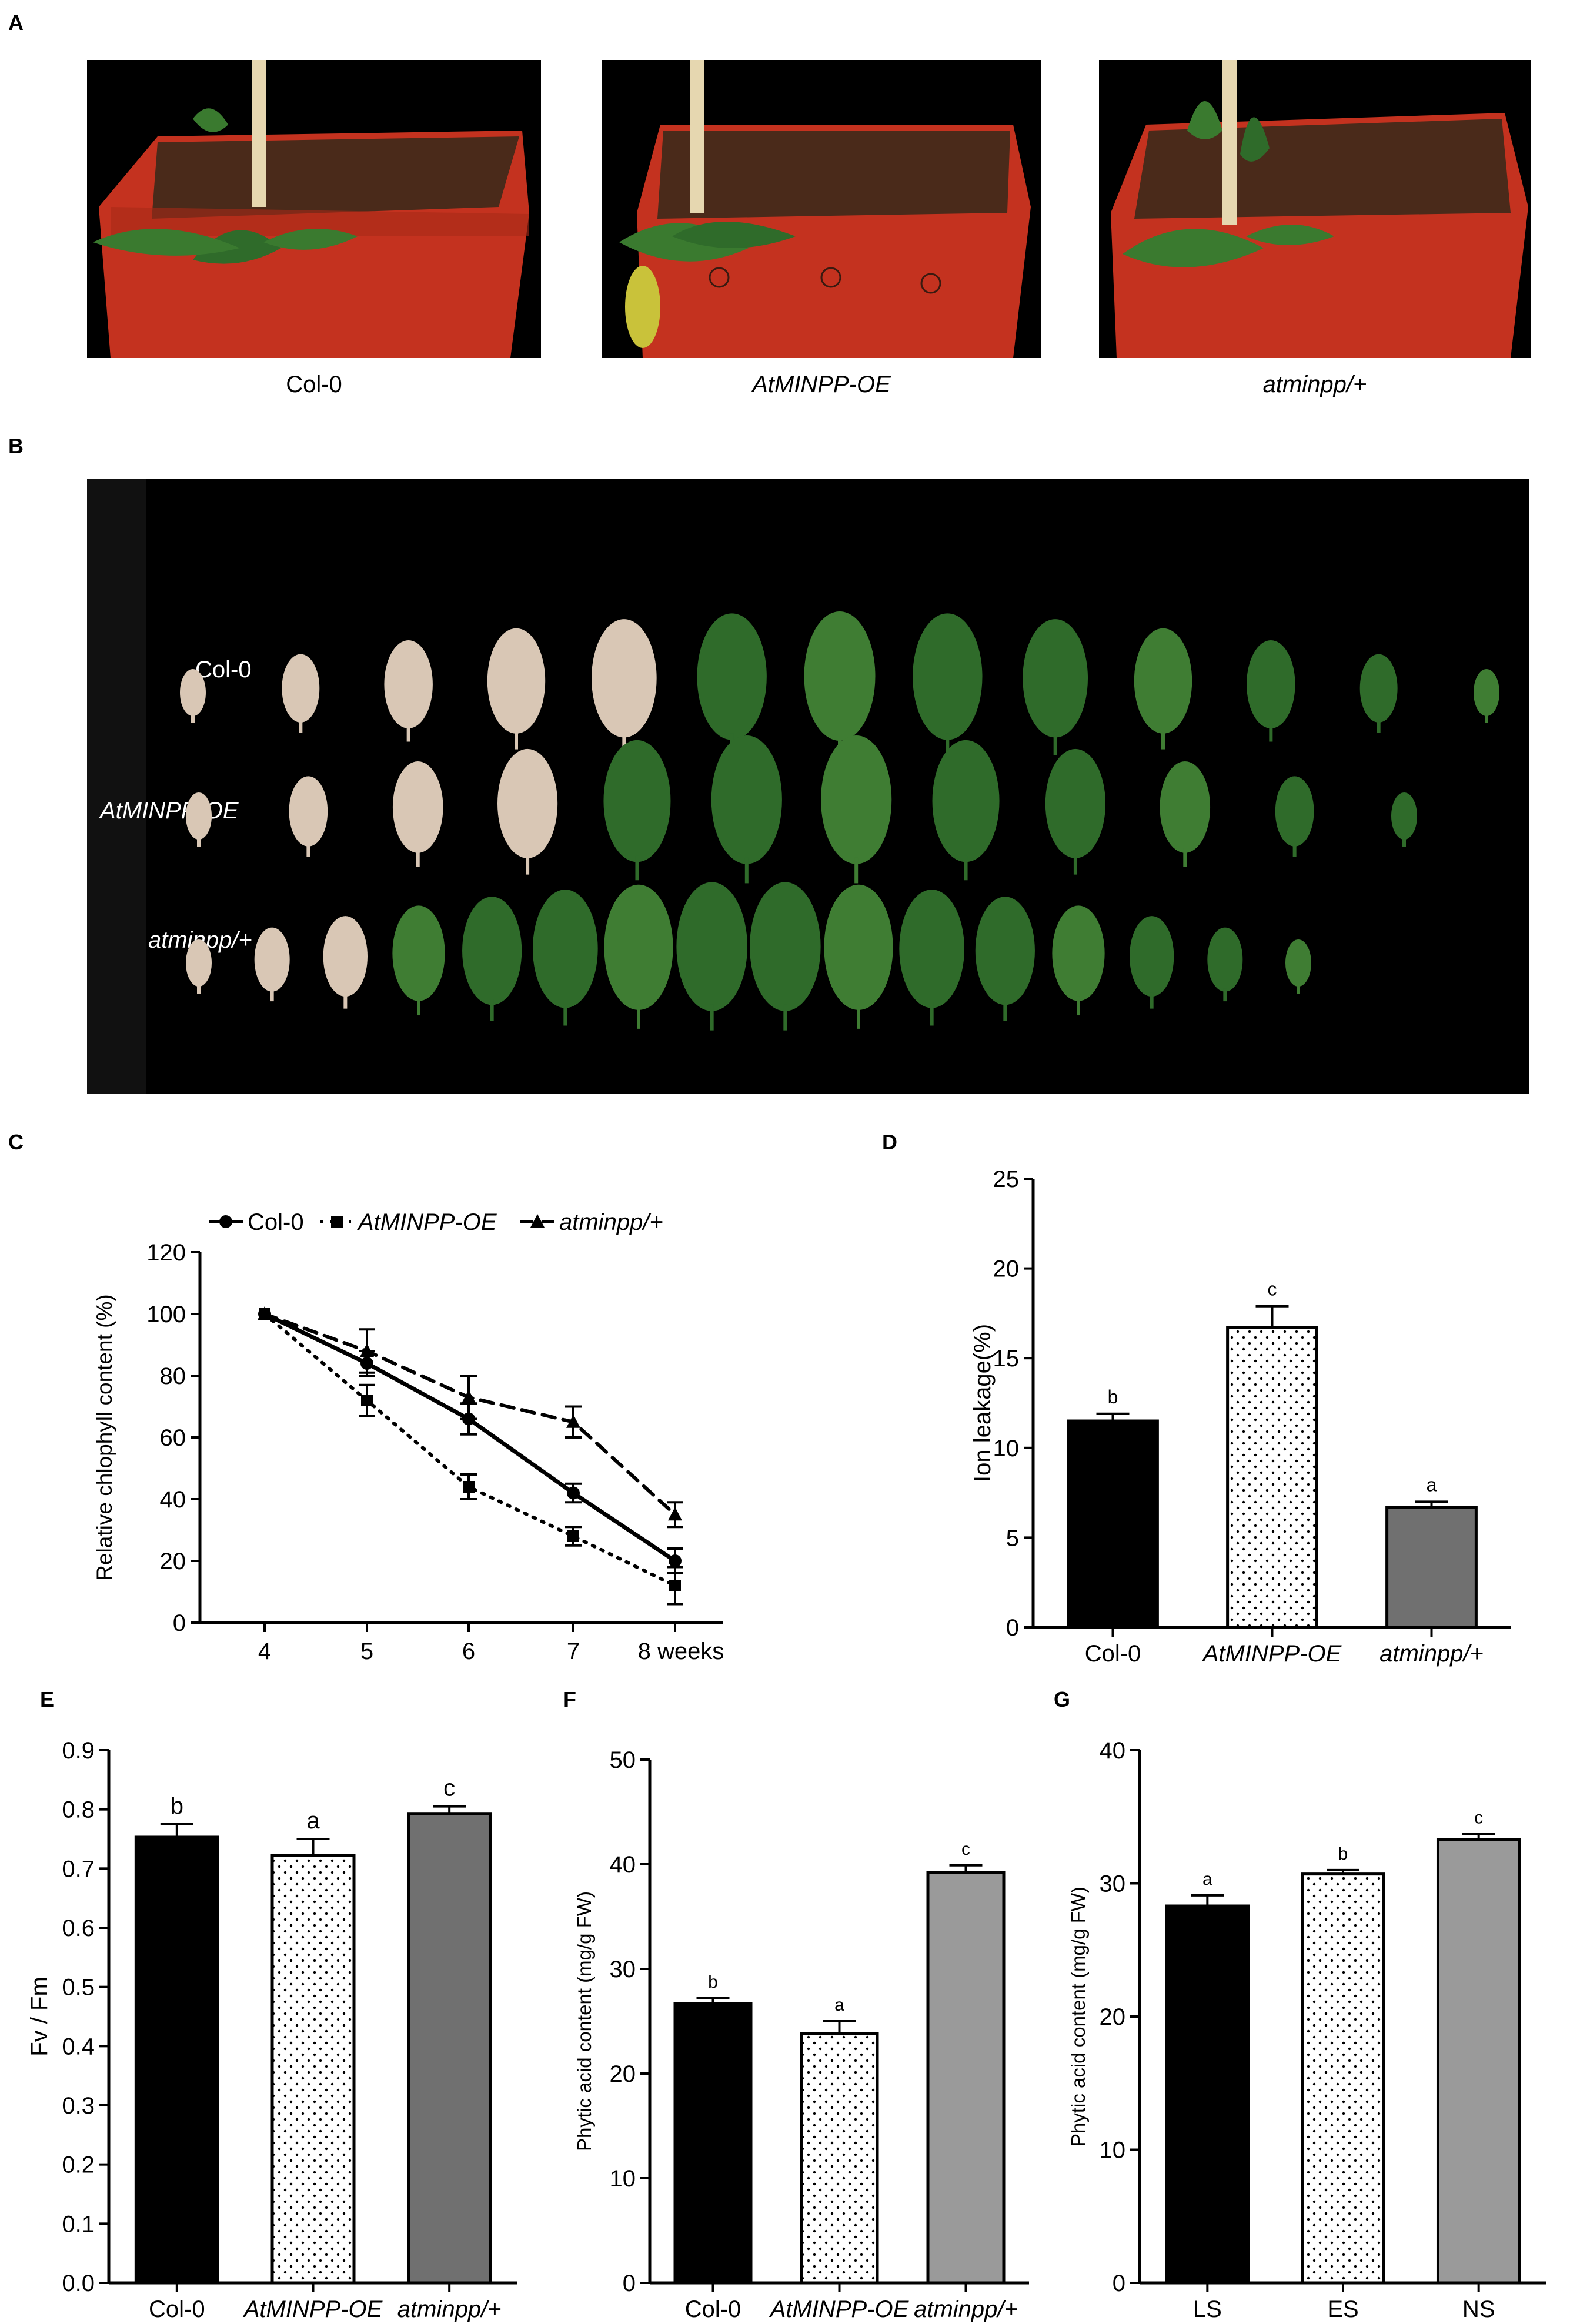 The image size is (1570, 2324). What do you see at coordinates (1006, 1359) in the screenshot?
I see `y-tick-label: 15` at bounding box center [1006, 1359].